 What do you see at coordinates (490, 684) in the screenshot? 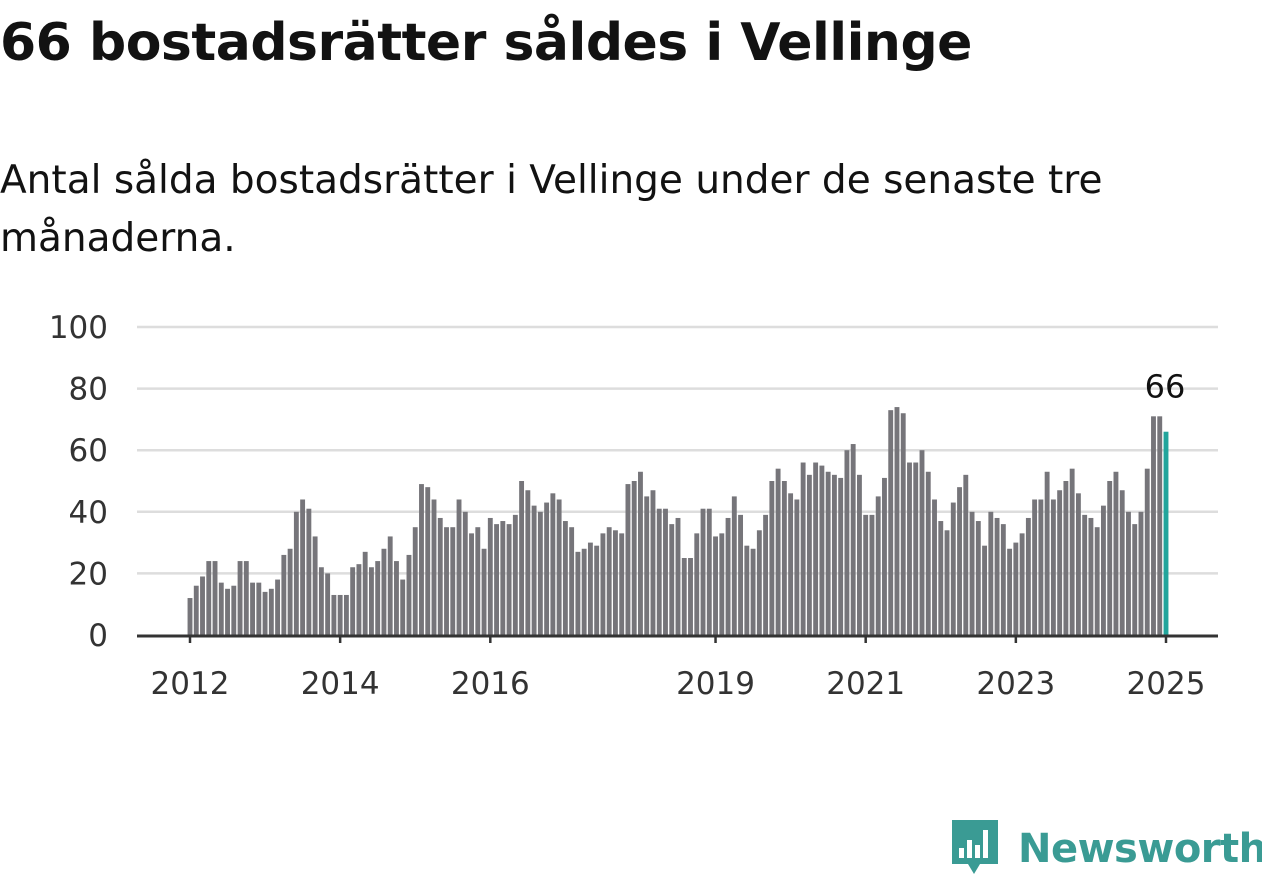
I see `x-tick-label: 2016` at bounding box center [490, 684].